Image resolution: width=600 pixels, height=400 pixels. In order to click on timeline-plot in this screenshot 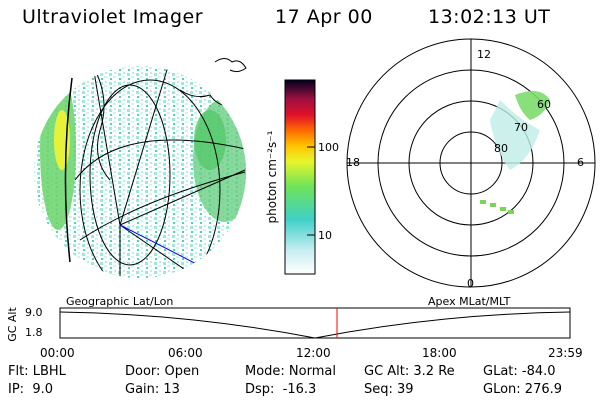, I will do `click(315, 323)`.